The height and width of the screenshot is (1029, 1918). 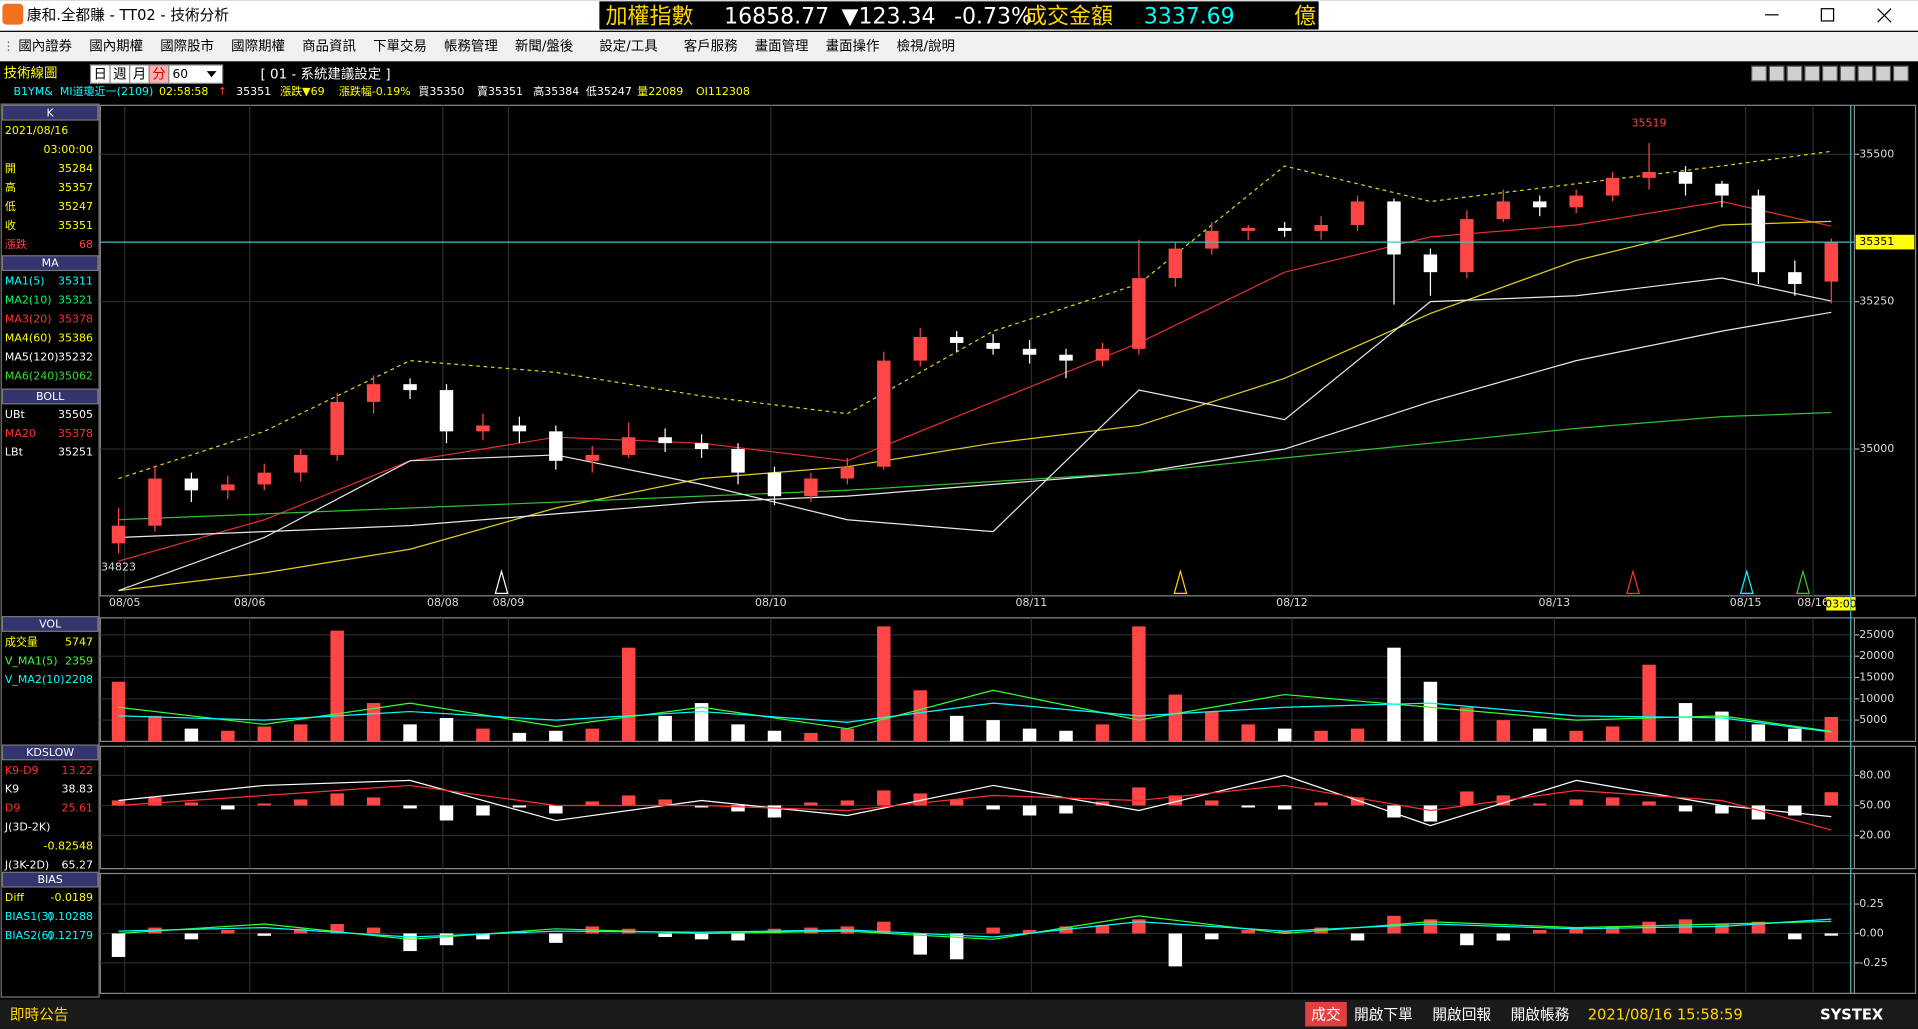 What do you see at coordinates (926, 46) in the screenshot?
I see `menu-item: 檢視/說明` at bounding box center [926, 46].